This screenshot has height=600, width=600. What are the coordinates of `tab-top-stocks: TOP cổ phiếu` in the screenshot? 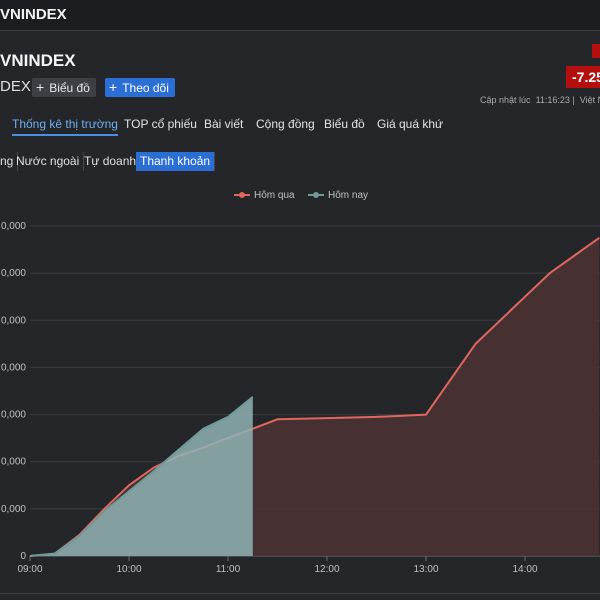 It's located at (160, 124).